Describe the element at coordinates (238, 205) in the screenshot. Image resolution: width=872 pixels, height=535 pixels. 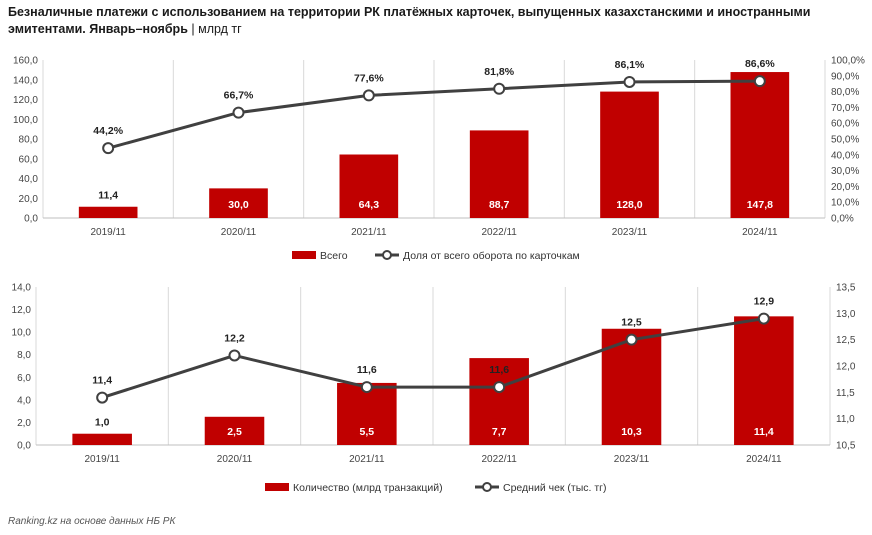
I see `bar-data-label: 30,0` at that location.